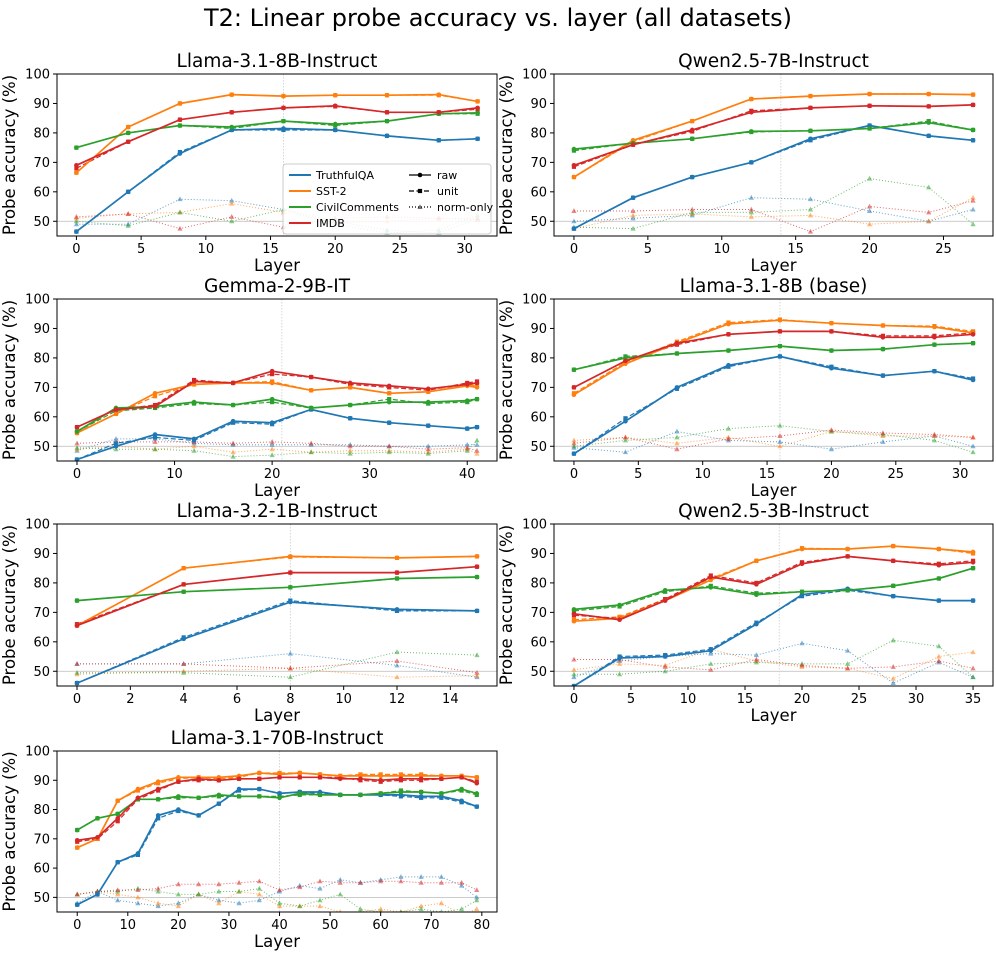  I want to click on series-imdb-norm, so click(773, 664).